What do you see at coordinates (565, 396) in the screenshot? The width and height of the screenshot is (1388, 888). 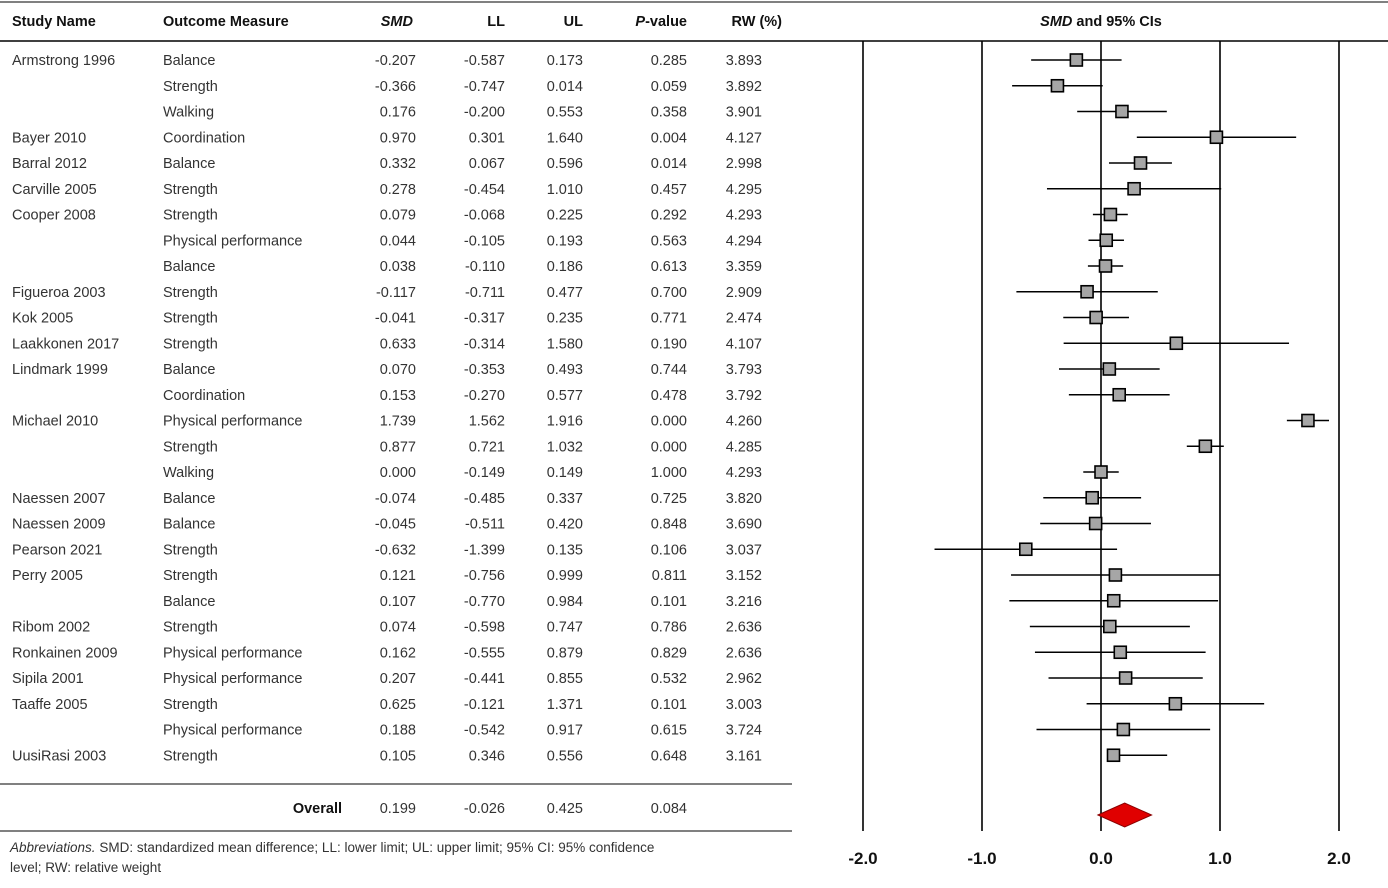 I see `ul-value: 0.577` at bounding box center [565, 396].